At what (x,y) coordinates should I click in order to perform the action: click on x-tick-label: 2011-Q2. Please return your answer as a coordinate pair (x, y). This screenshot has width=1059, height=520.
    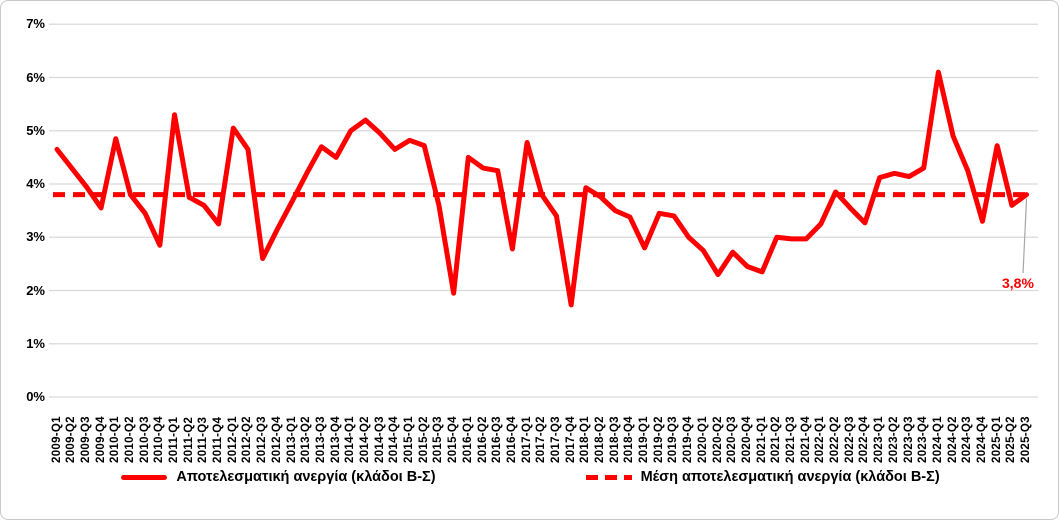
    Looking at the image, I should click on (188, 439).